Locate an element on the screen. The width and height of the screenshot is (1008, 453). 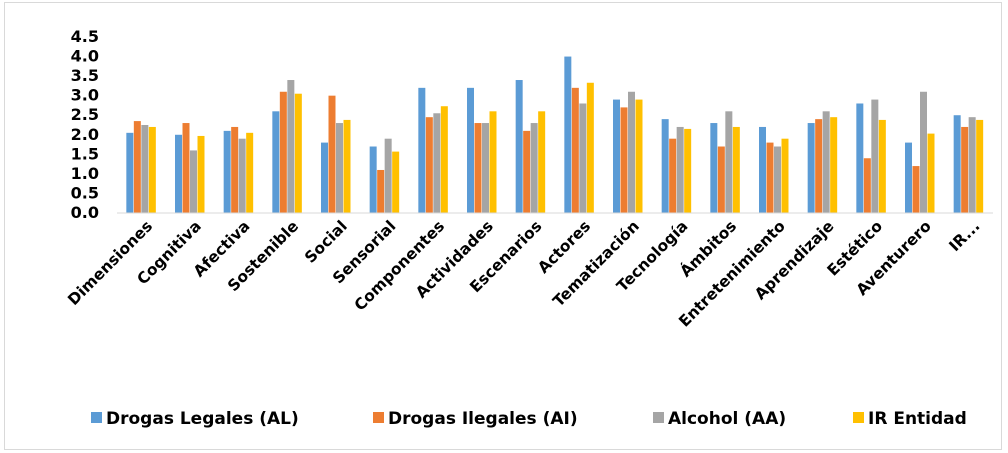
legend-label: Alcohol (AA) is located at coordinates (727, 419).